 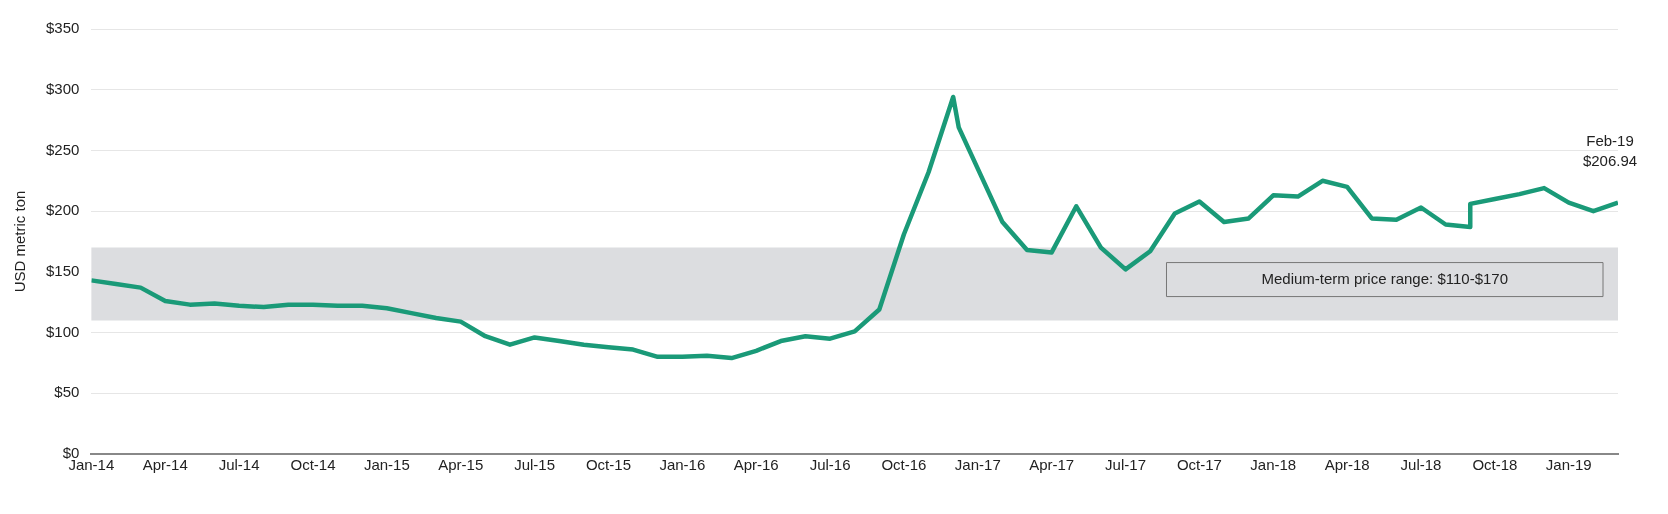 What do you see at coordinates (239, 465) in the screenshot?
I see `x-tick-label: Jul-14` at bounding box center [239, 465].